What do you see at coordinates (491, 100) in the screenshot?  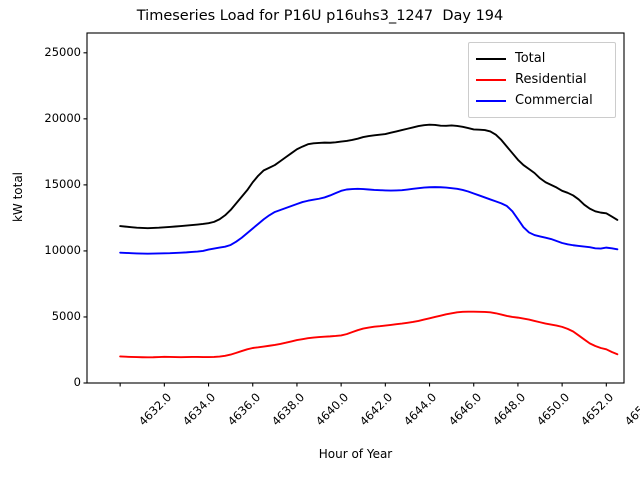 I see `legend-swatch-commercial-icon` at bounding box center [491, 100].